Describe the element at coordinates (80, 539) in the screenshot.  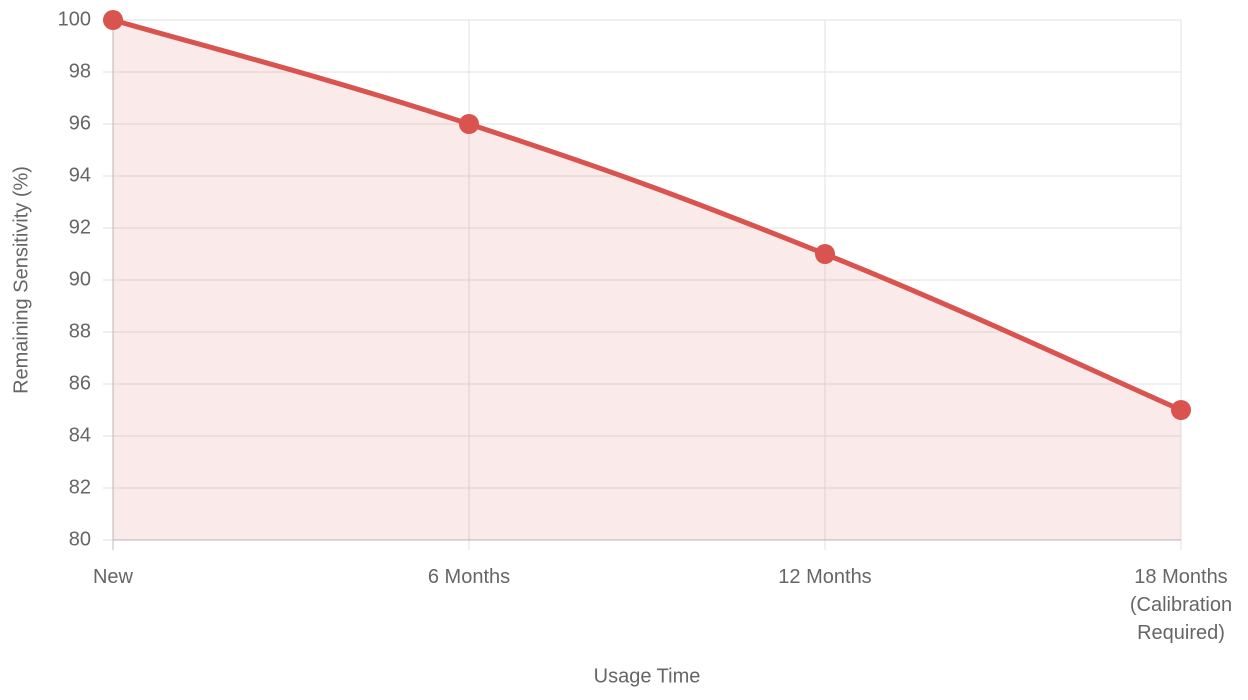
I see `y-tick-label: 80` at that location.